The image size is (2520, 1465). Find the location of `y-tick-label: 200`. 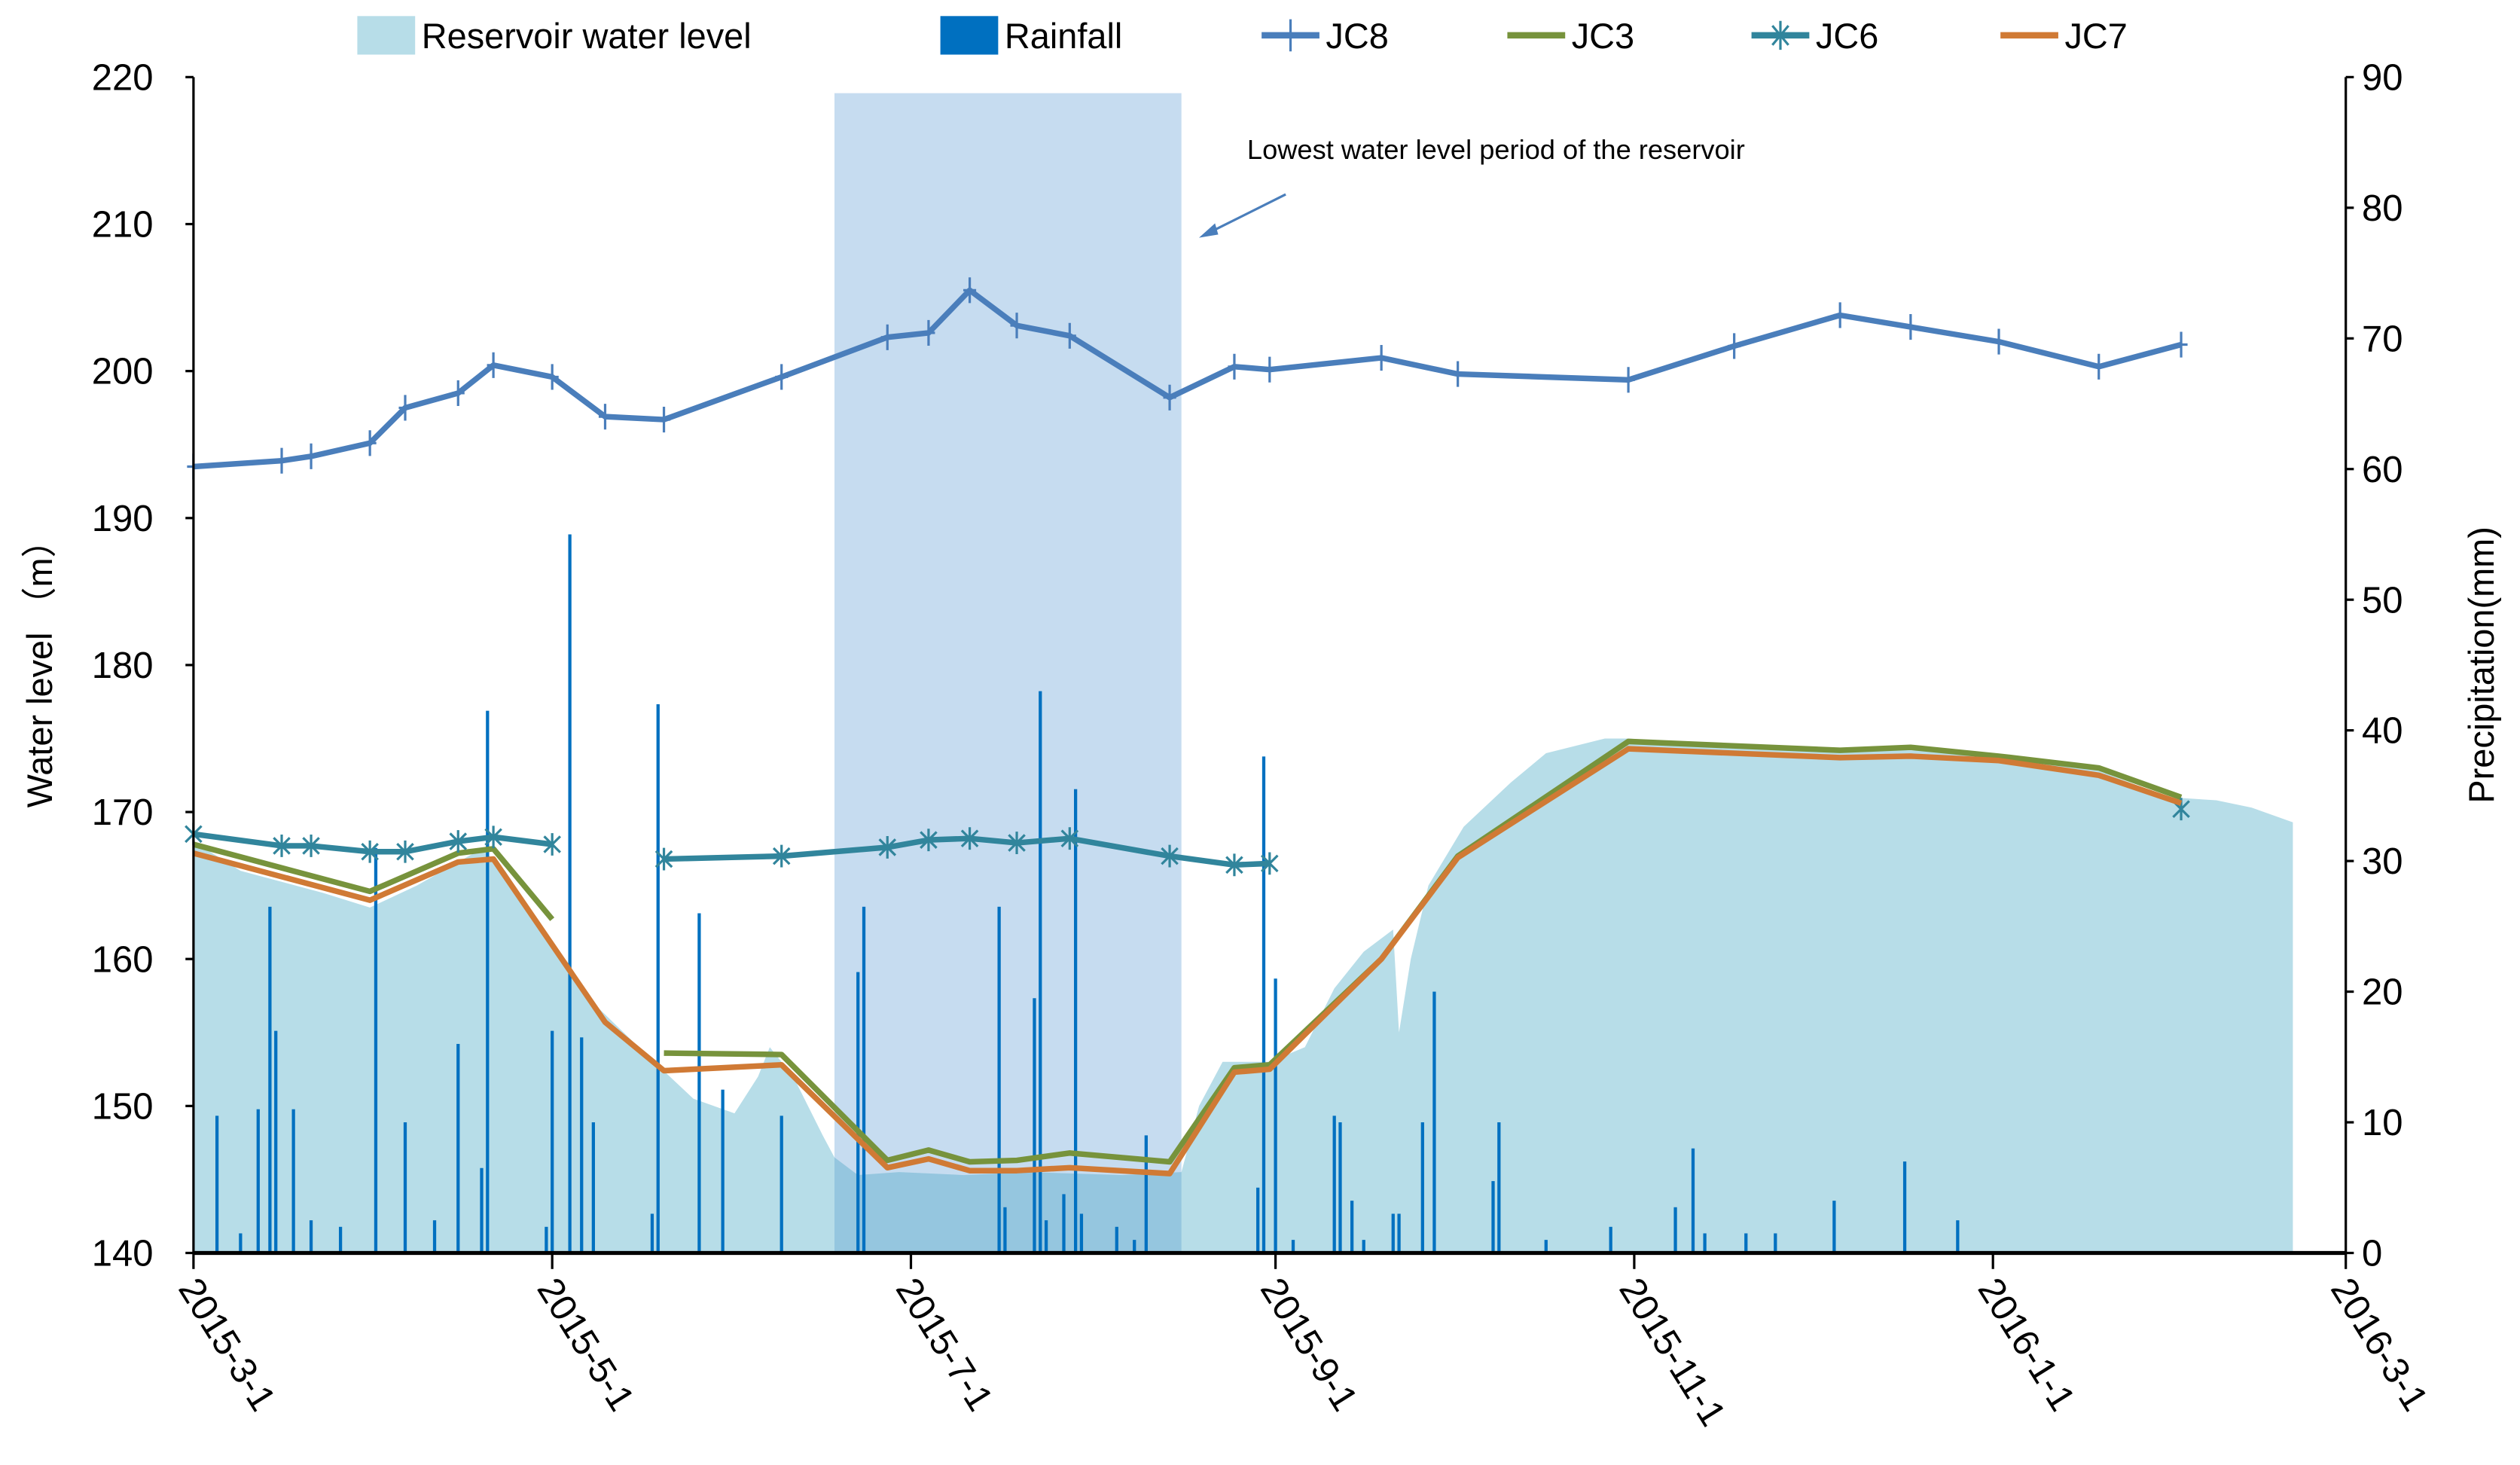

y-tick-label: 200 is located at coordinates (123, 372).